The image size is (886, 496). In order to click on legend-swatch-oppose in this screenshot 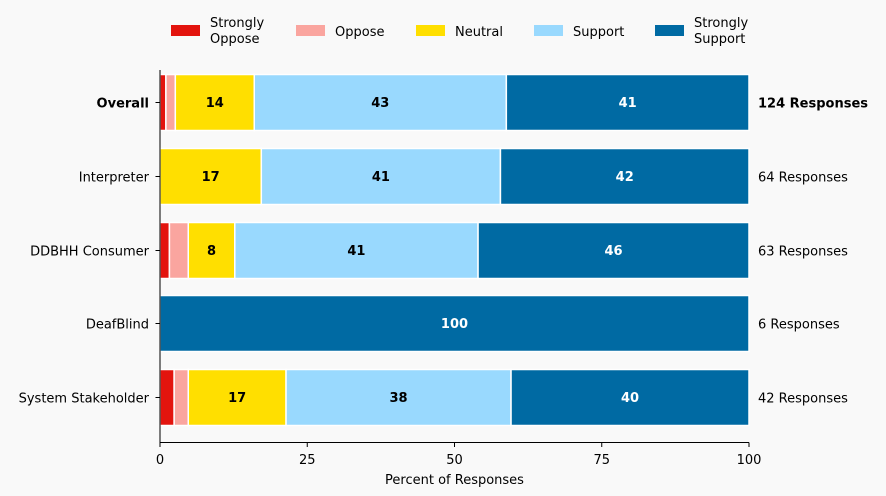, I will do `click(310, 30)`.